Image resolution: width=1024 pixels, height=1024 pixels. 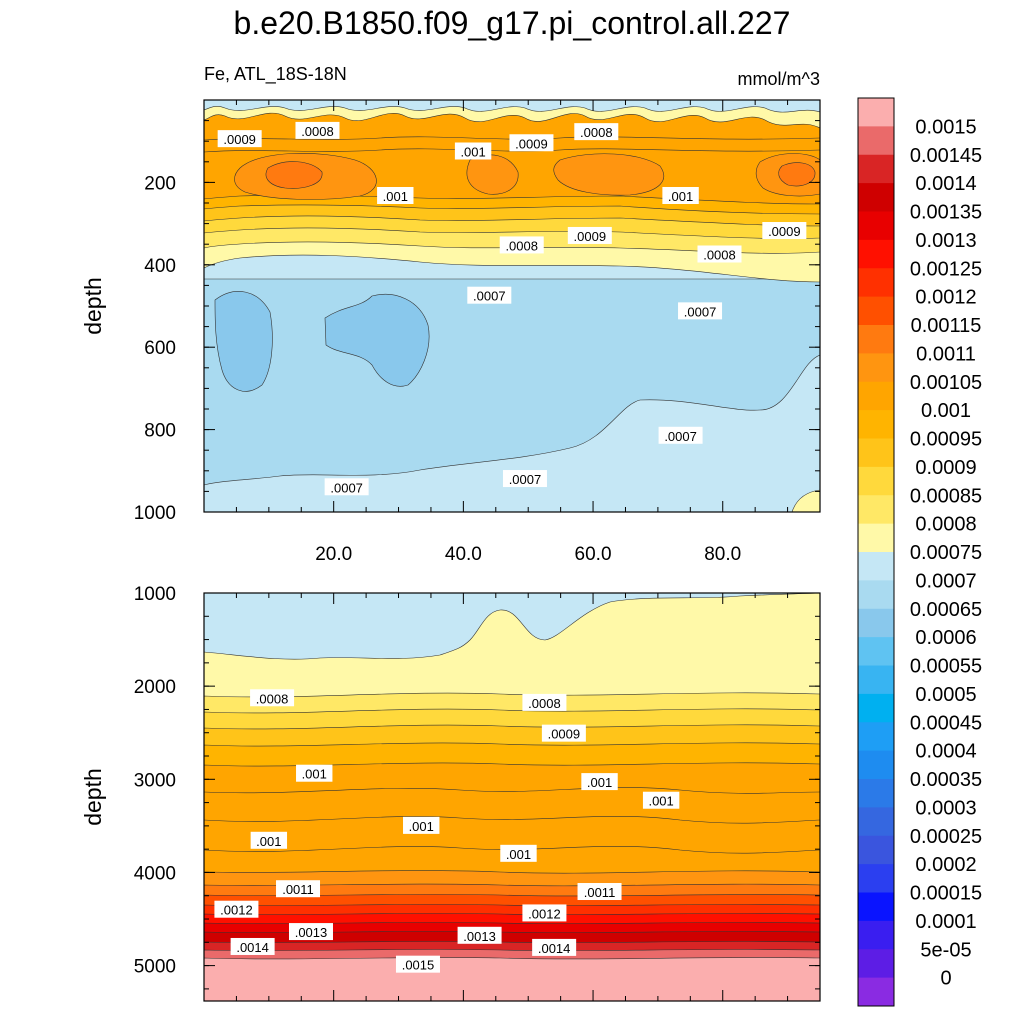 I want to click on colorbar-label: 0.00105, so click(x=946, y=383).